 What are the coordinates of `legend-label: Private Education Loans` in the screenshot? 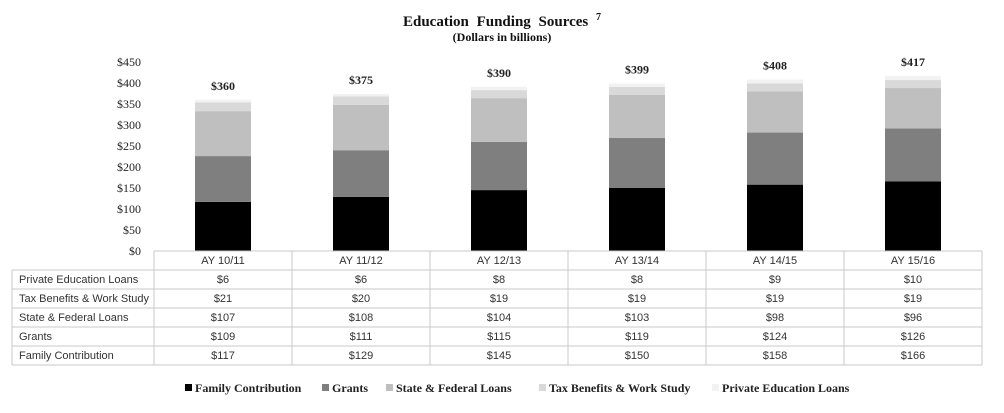 It's located at (786, 388).